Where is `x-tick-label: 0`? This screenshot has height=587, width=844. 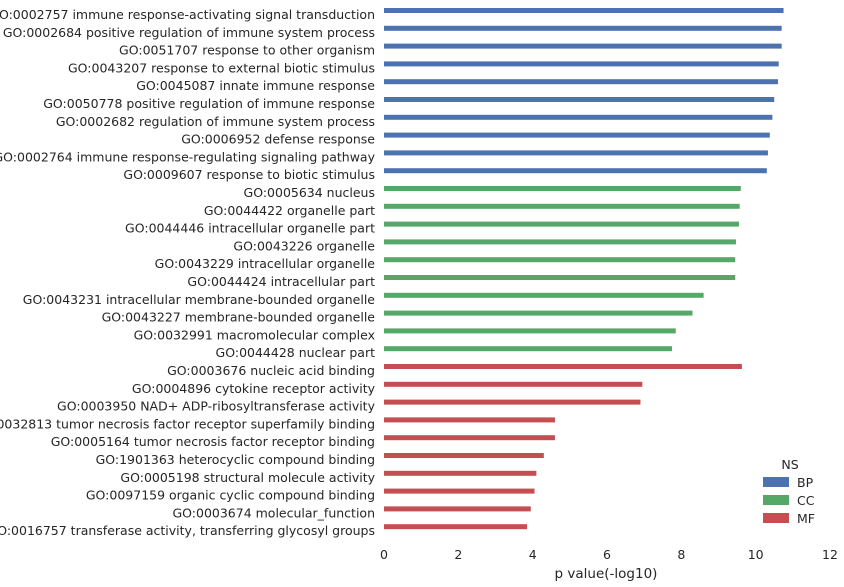
x-tick-label: 0 is located at coordinates (384, 554).